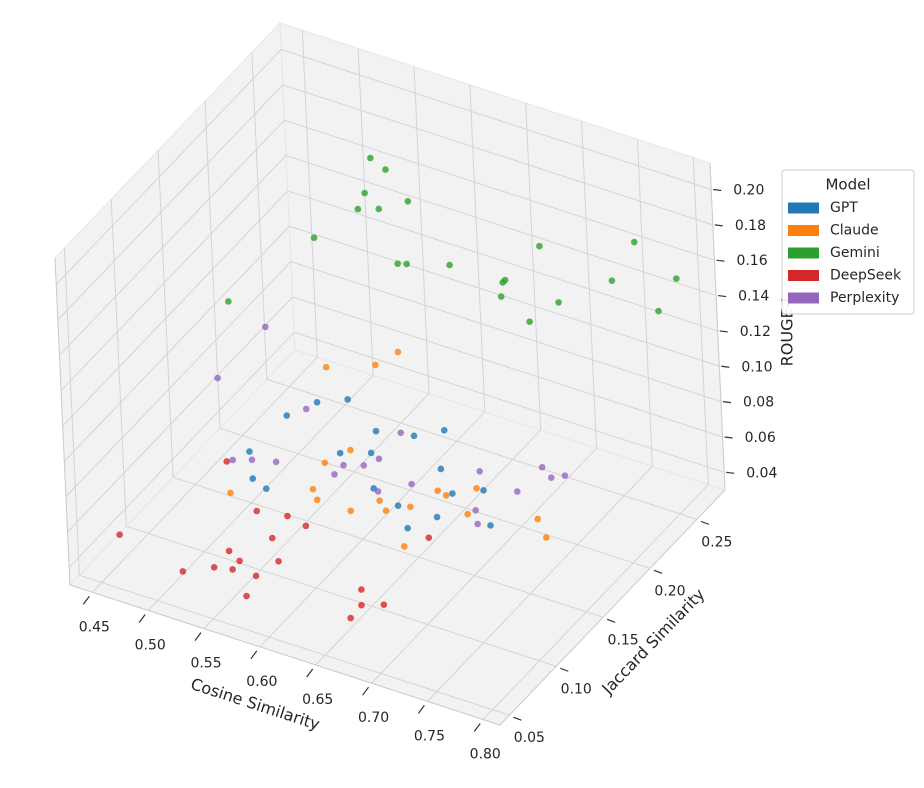 The width and height of the screenshot is (924, 788). What do you see at coordinates (756, 367) in the screenshot?
I see `z-tick-label: 0.10` at bounding box center [756, 367].